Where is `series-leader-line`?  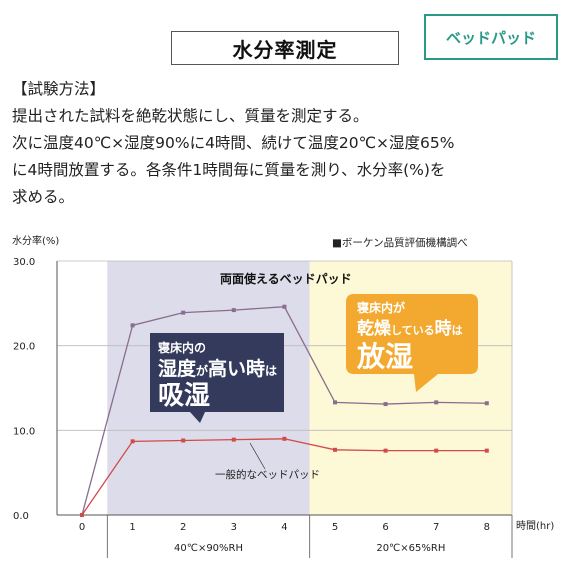
series-leader-line is located at coordinates (257, 456).